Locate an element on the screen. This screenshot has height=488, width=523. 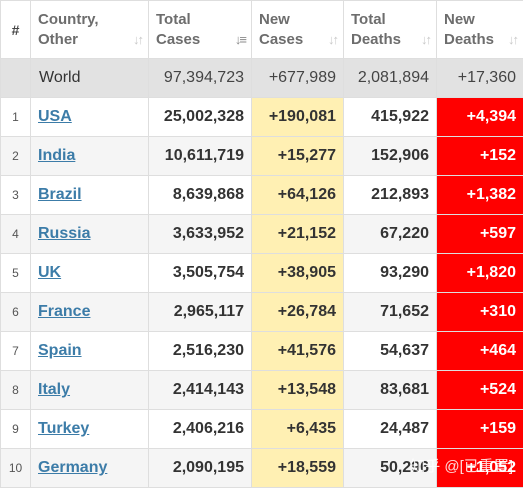
world-total-cases: 97,394,723 is located at coordinates (200, 78).